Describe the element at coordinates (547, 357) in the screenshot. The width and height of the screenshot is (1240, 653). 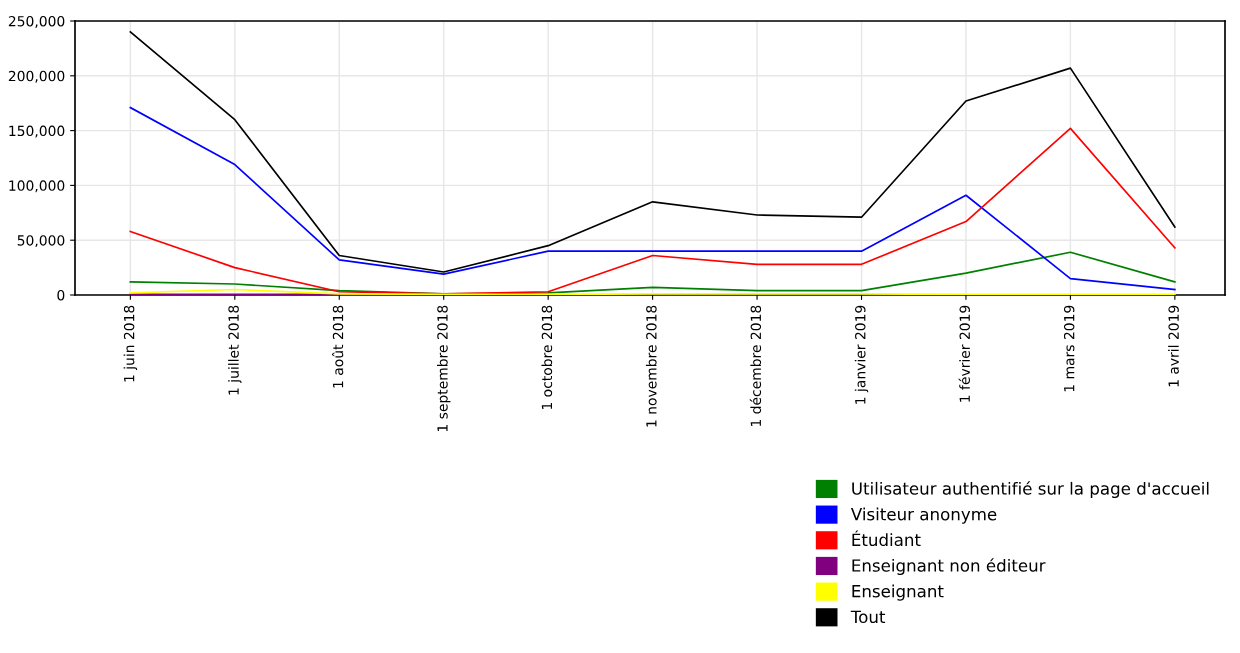
I see `x-tick-label: 1 octobre 2018` at that location.